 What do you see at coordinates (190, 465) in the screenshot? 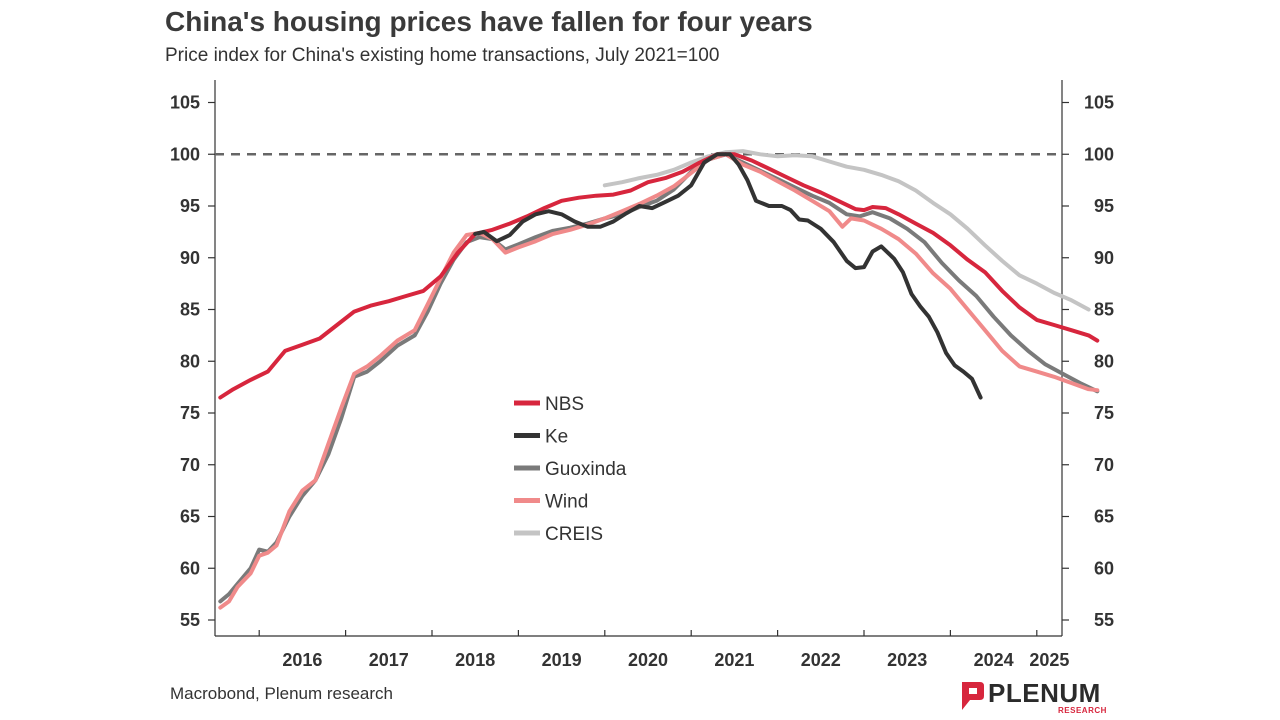
I see `y-tick-label-left: 70` at bounding box center [190, 465].